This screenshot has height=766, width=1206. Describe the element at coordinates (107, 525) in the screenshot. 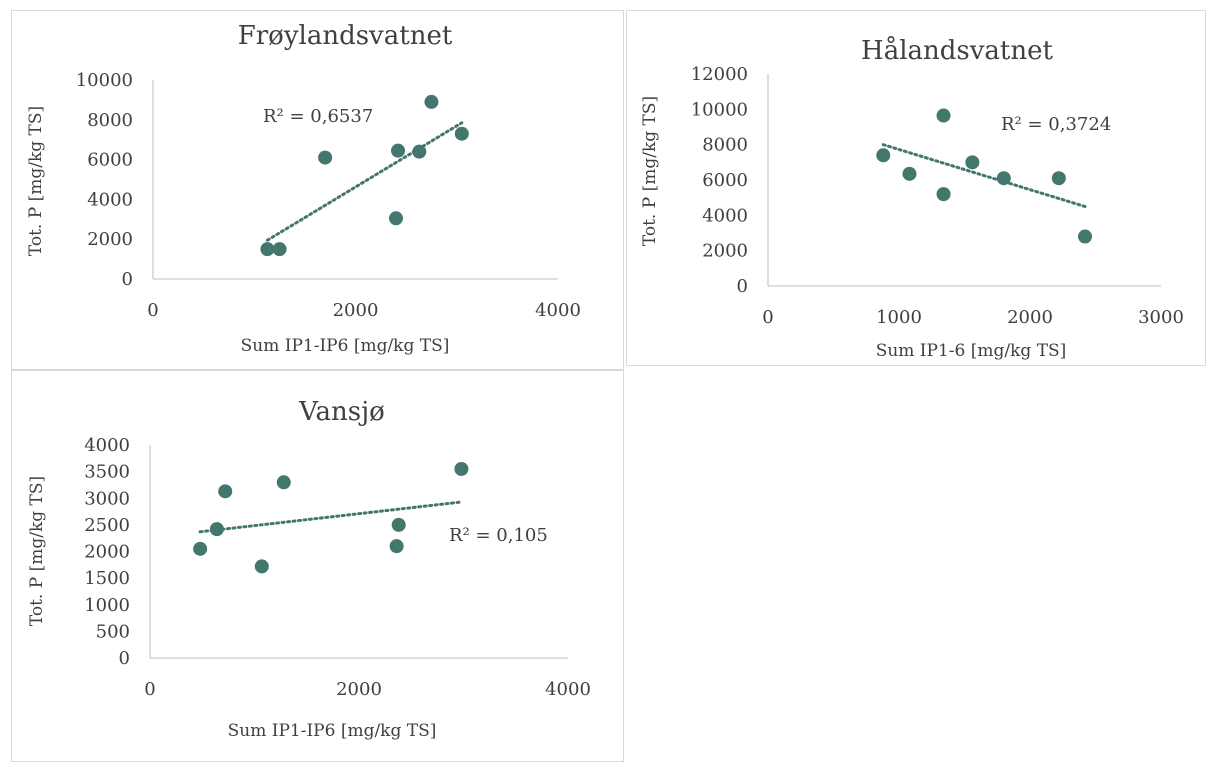

I see `y-tick-label: 2500` at that location.